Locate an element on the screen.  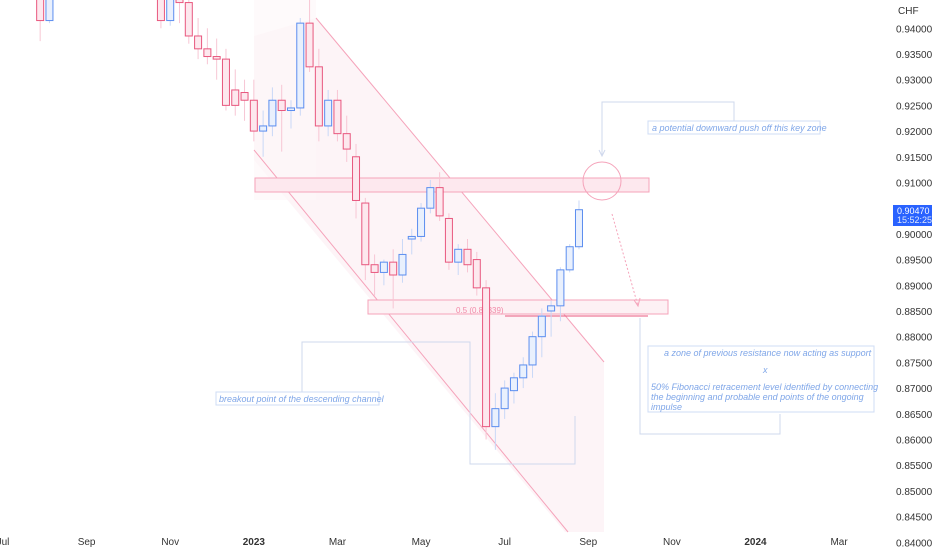
price-axis-panel is located at coordinates (908, 275).